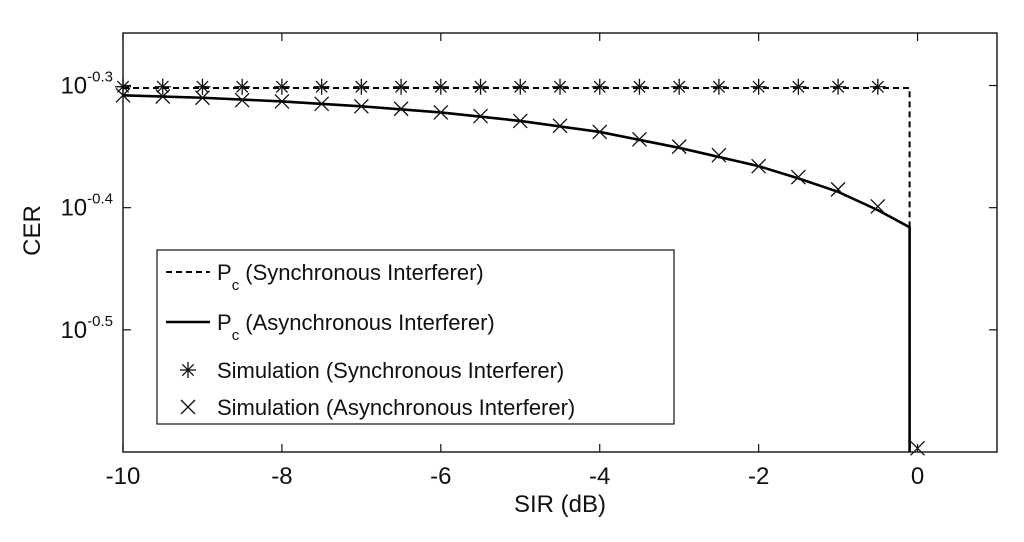  What do you see at coordinates (236, 285) in the screenshot?
I see `legend-label-subscript: c` at bounding box center [236, 285].